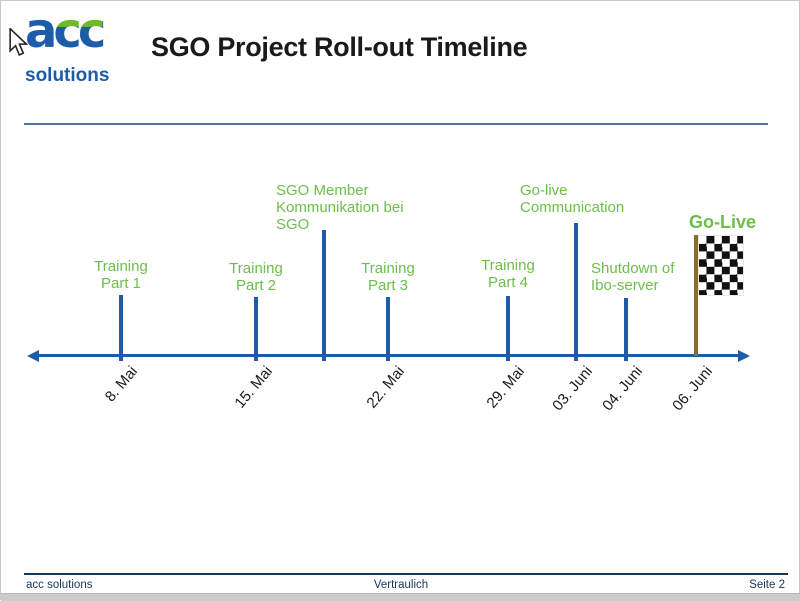 The height and width of the screenshot is (601, 800). What do you see at coordinates (59, 585) in the screenshot?
I see `footer-company: acc solutions` at bounding box center [59, 585].